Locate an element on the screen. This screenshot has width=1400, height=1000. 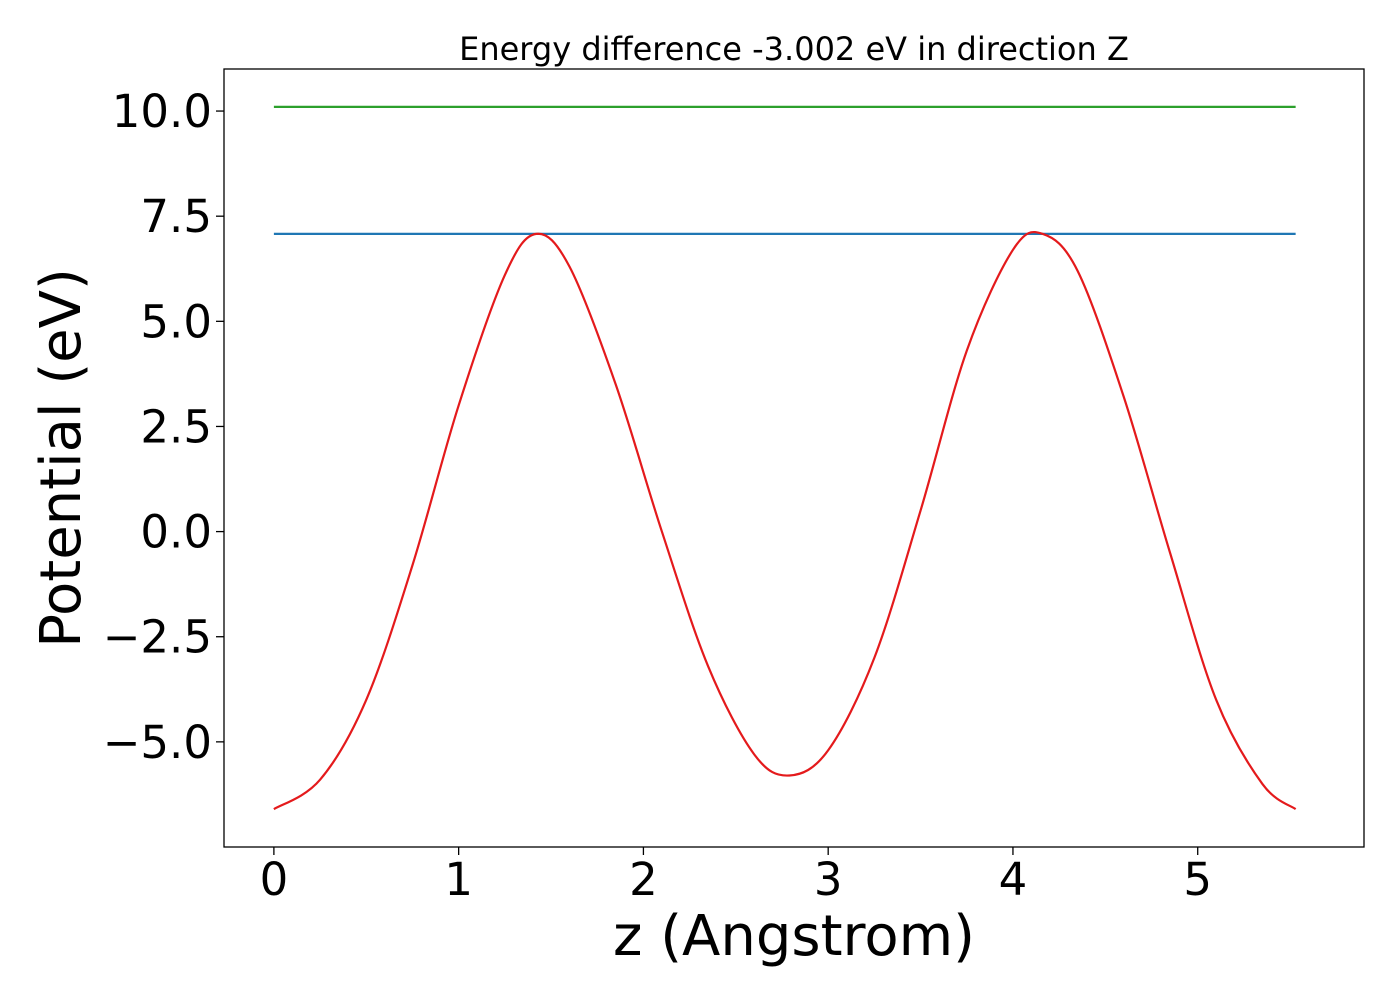
y-tick-label: −2.5 is located at coordinates (157, 637).